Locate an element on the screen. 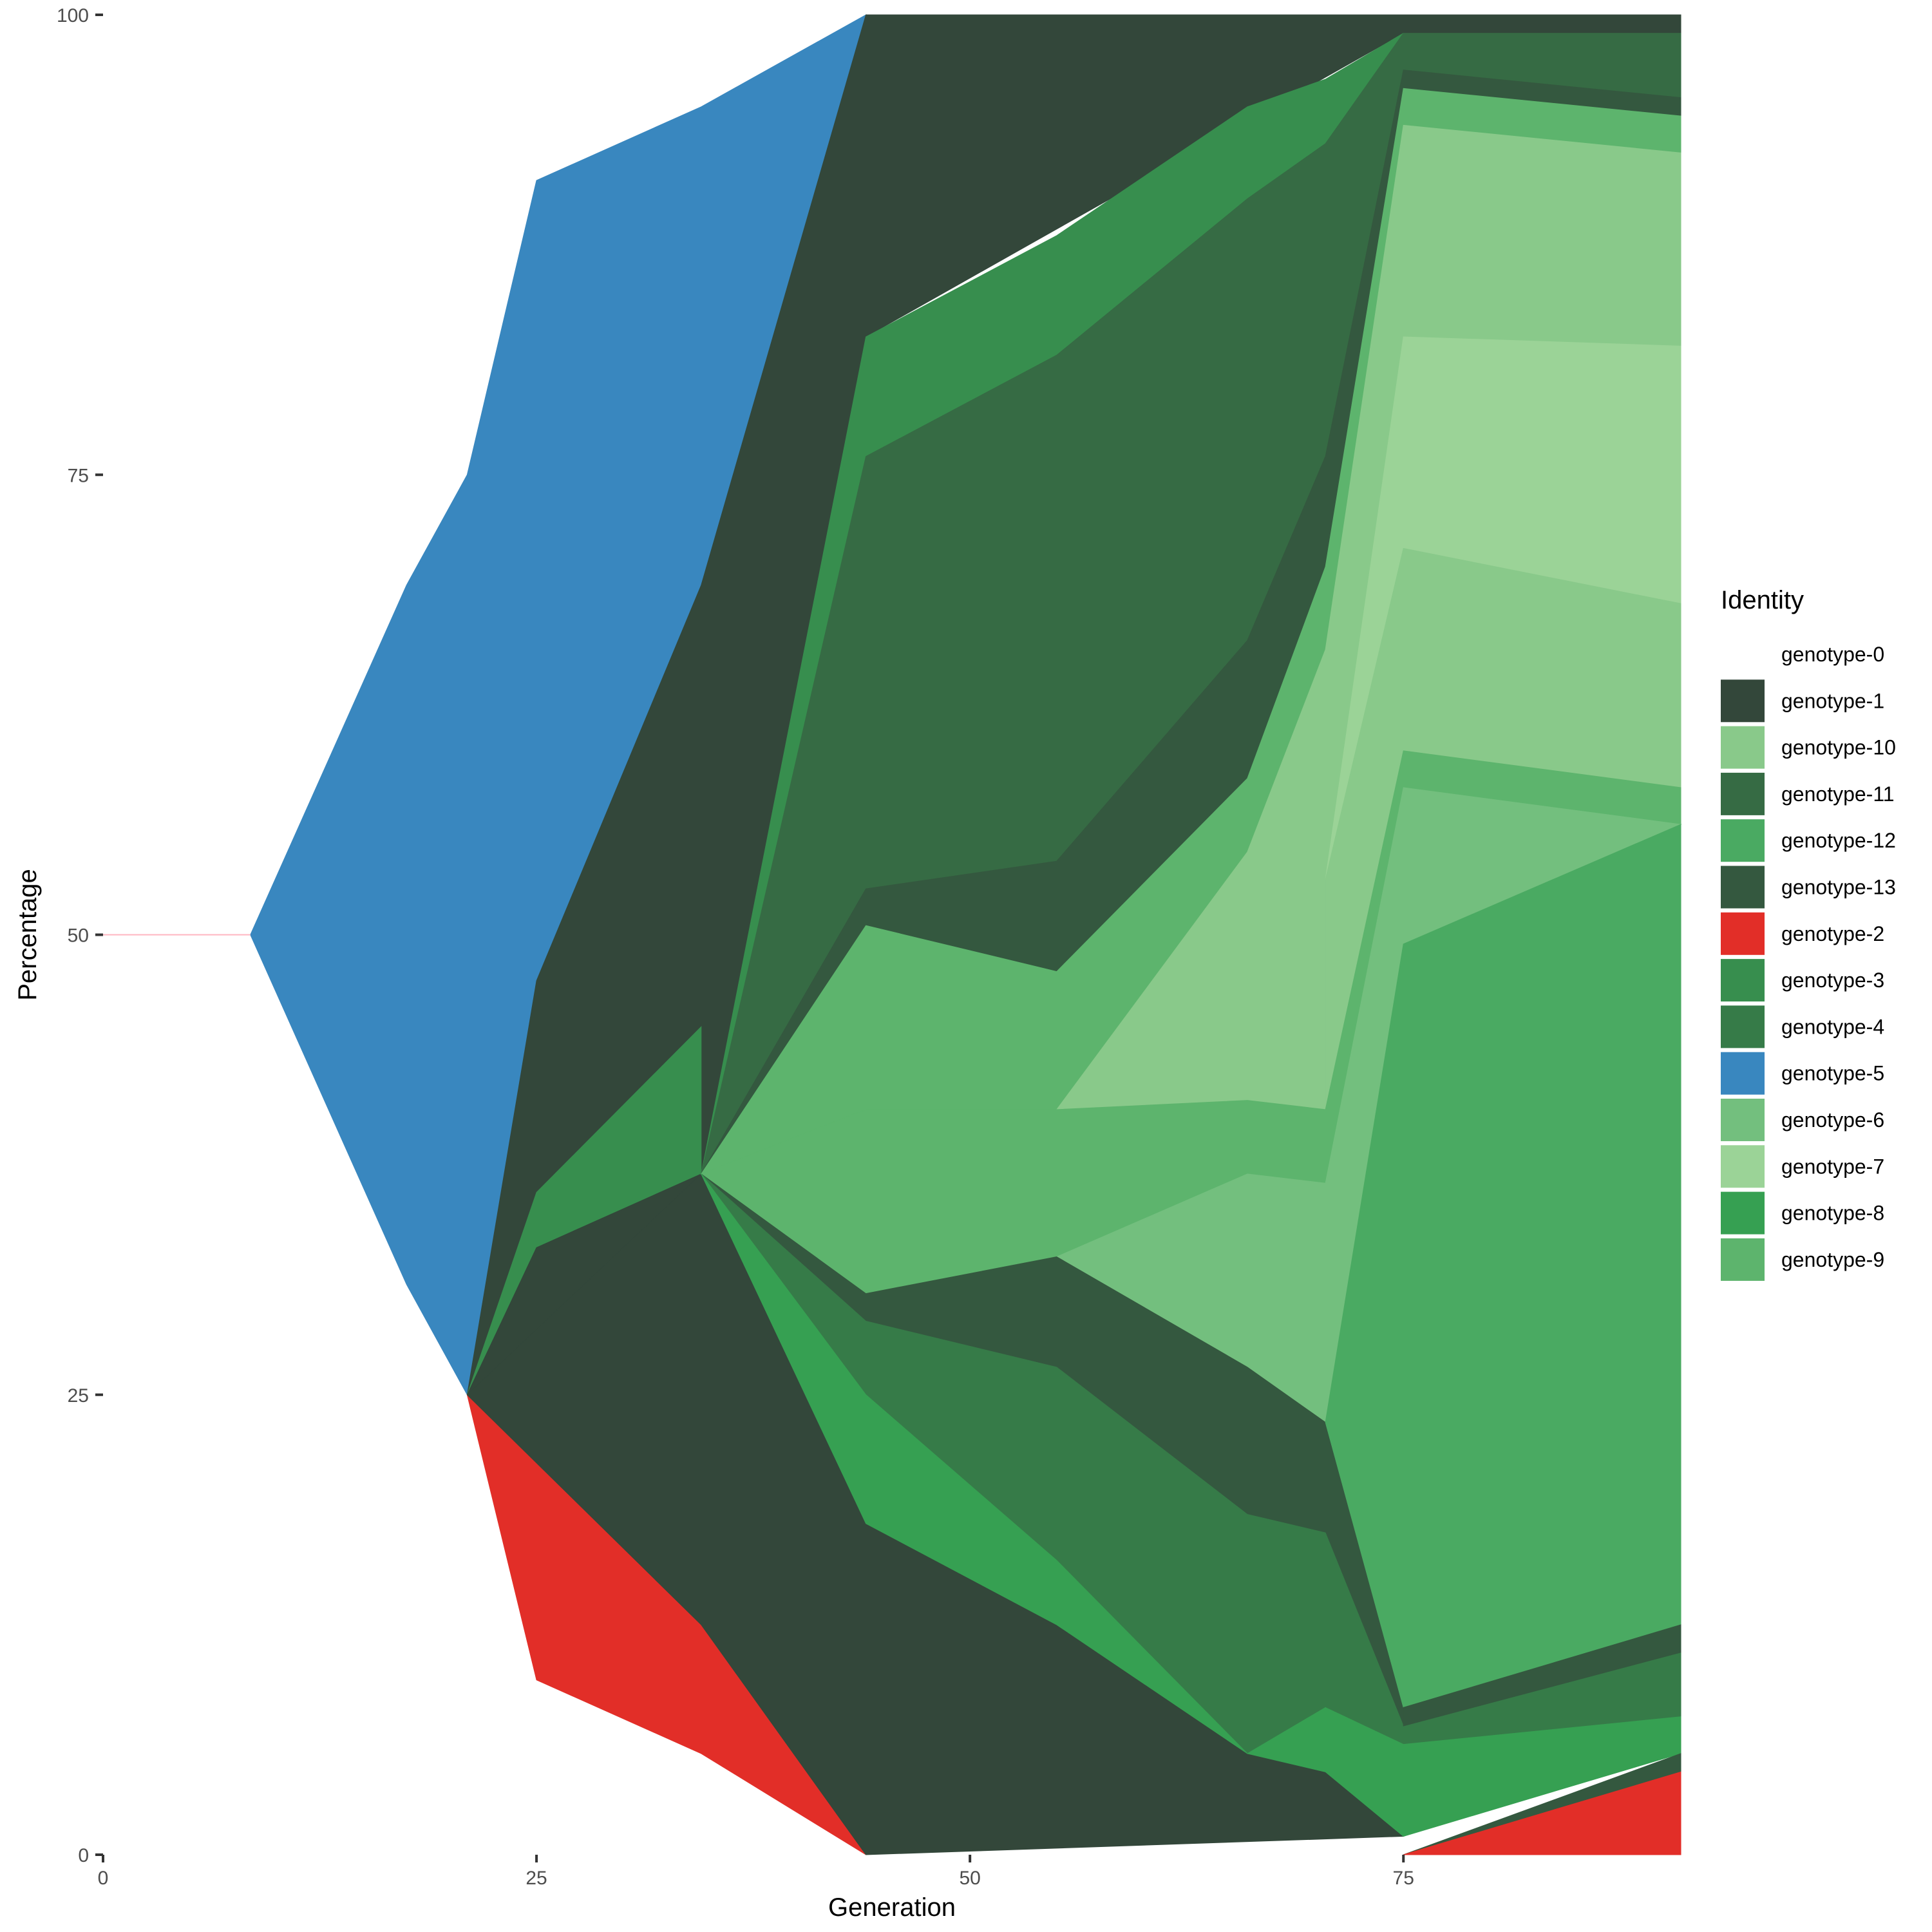 The width and height of the screenshot is (1932, 1932). x-tick-label-75: 75 is located at coordinates (1403, 1878).